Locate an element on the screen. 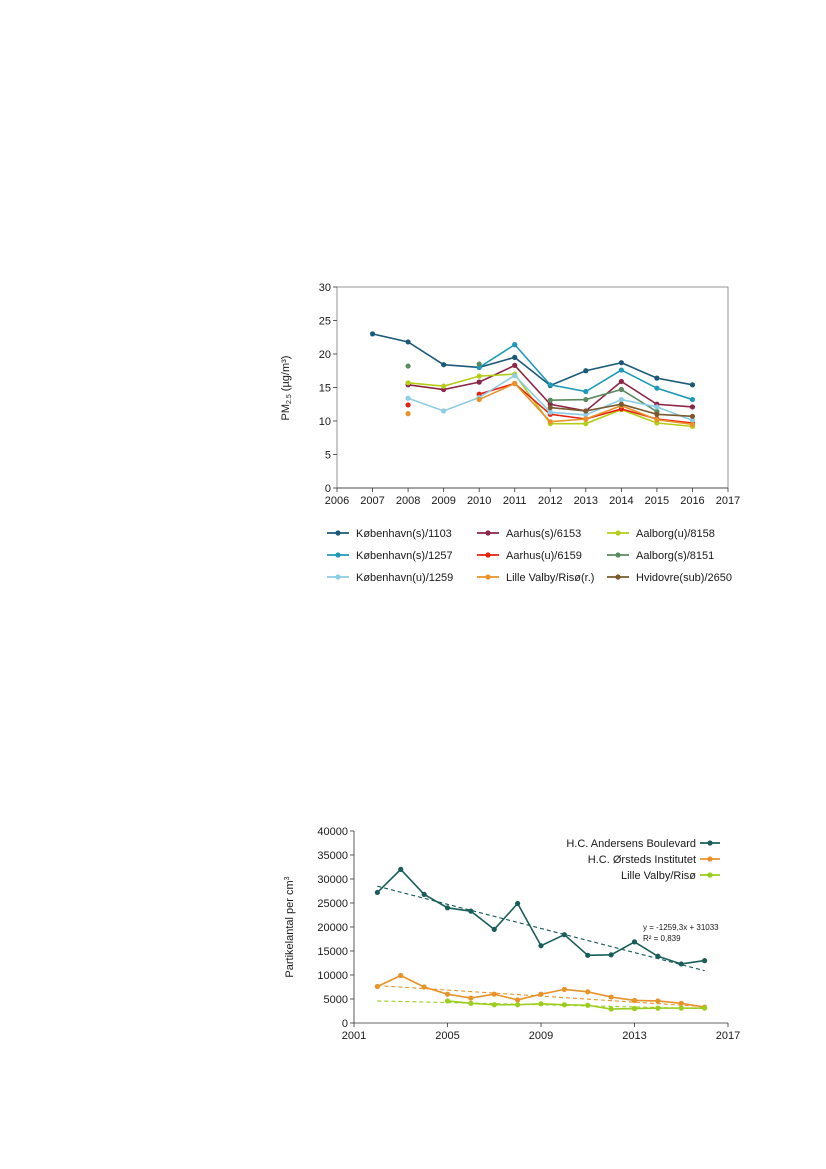 This screenshot has width=826, height=1169. particle-y-tick-label: 25000 is located at coordinates (332, 904).